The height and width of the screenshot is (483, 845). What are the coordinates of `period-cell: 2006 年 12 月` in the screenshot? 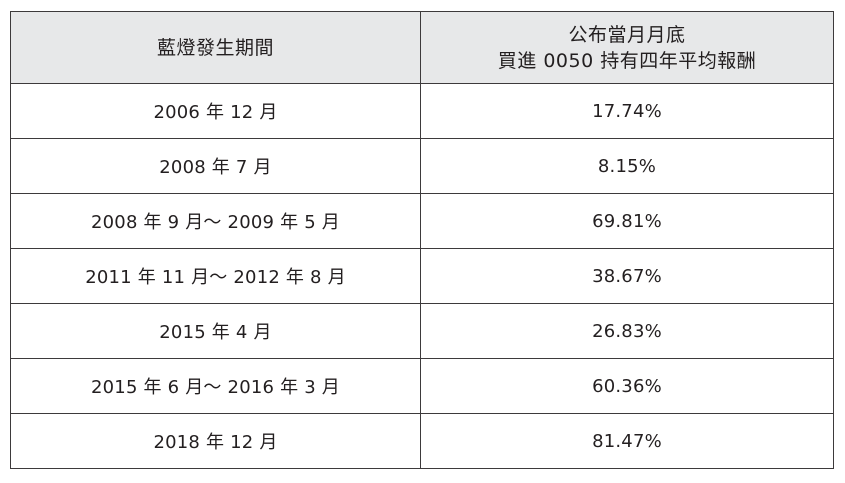 It's located at (215, 111).